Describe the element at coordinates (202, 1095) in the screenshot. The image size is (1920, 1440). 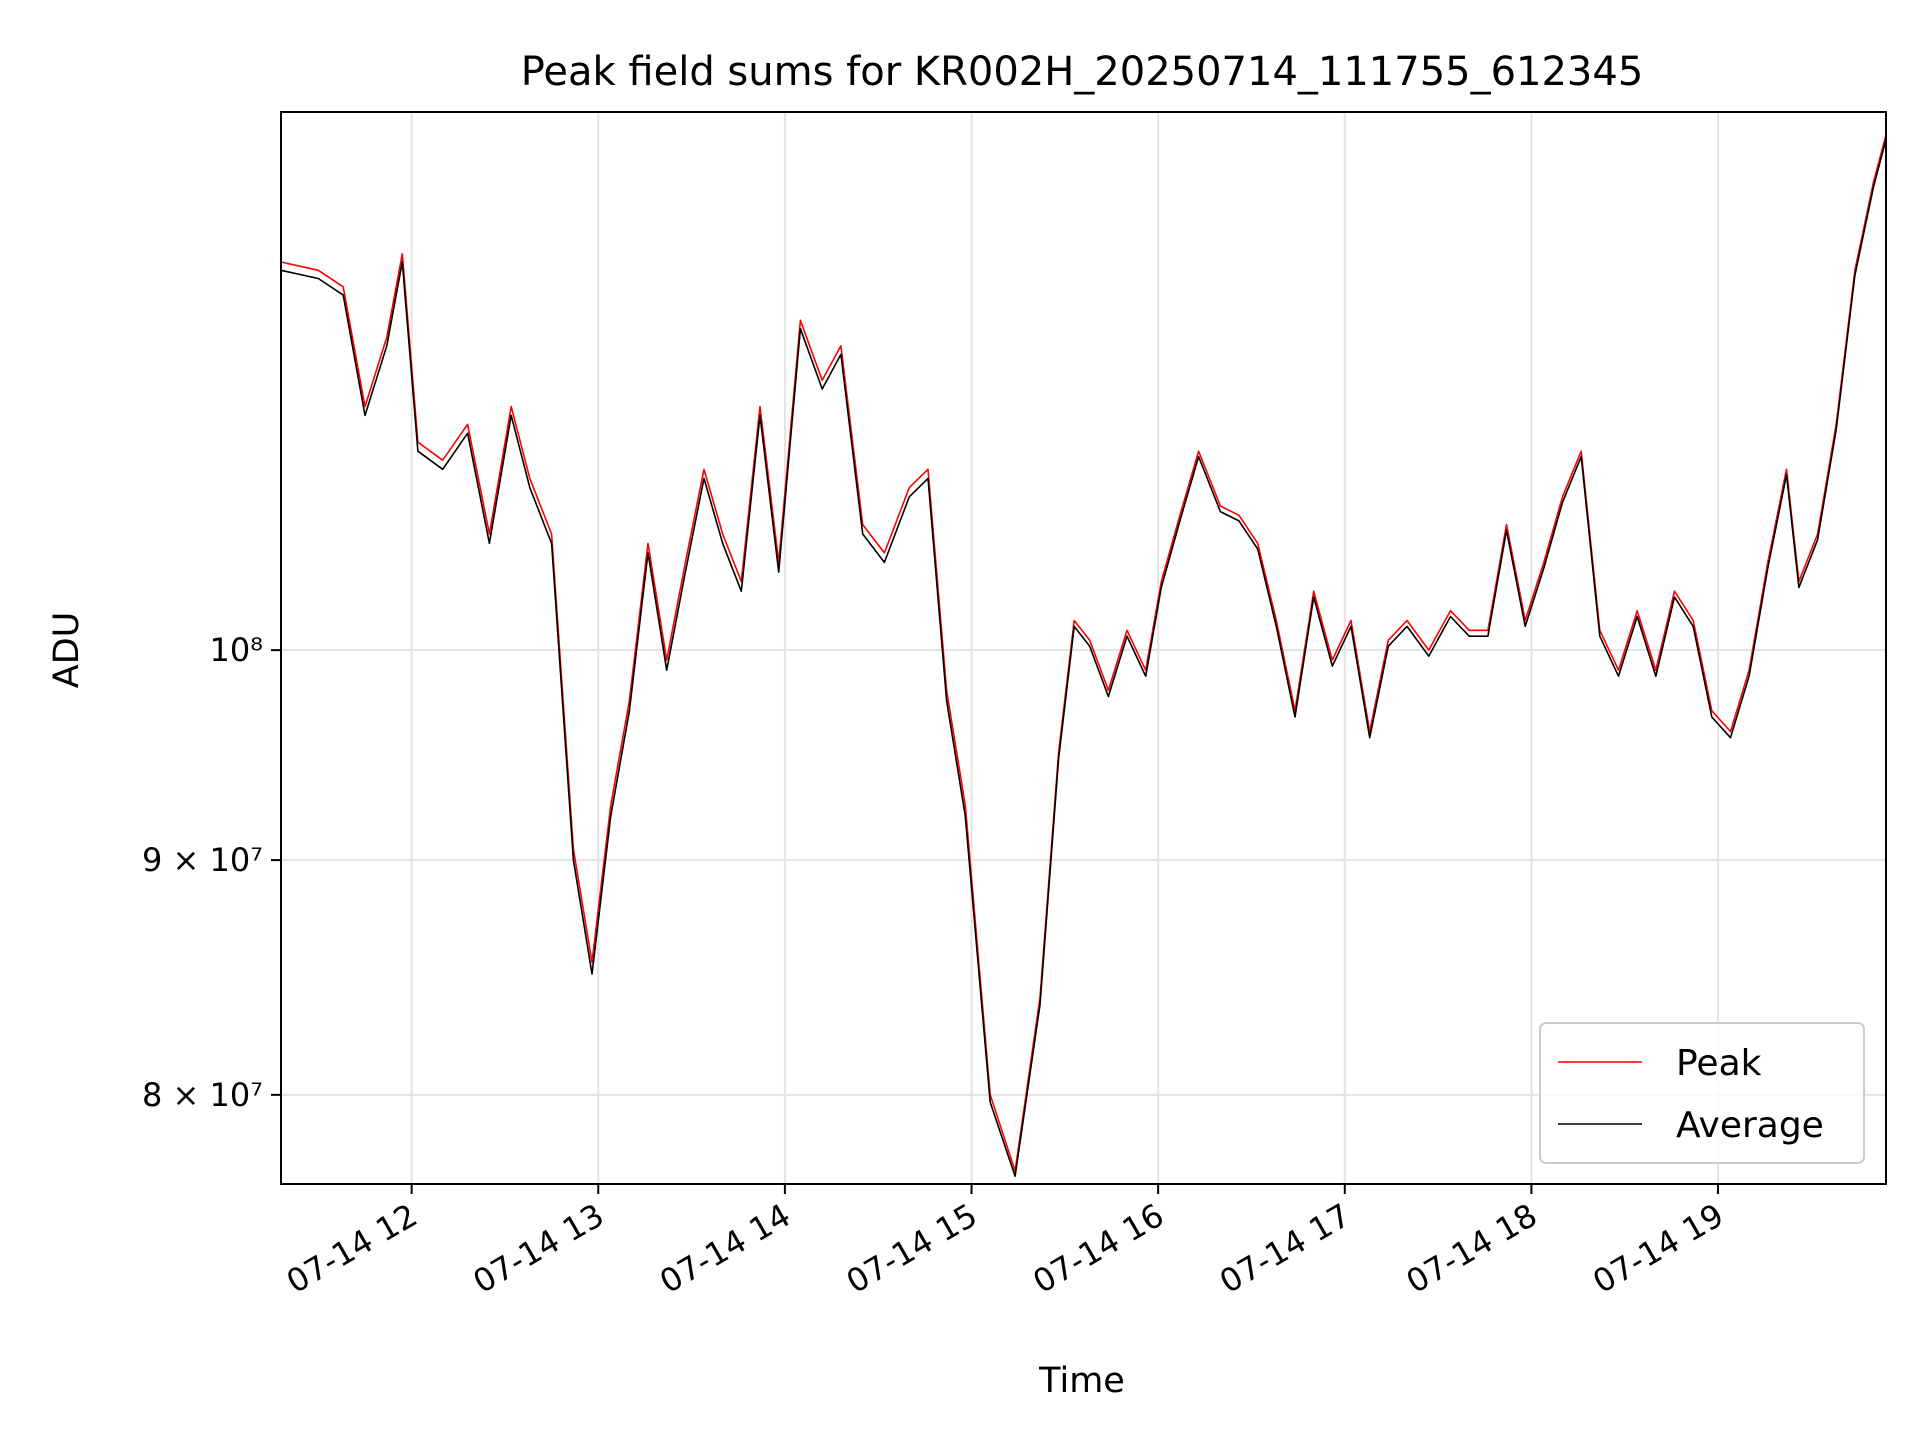
I see `y-tick-label: 8 × 10⁷` at that location.